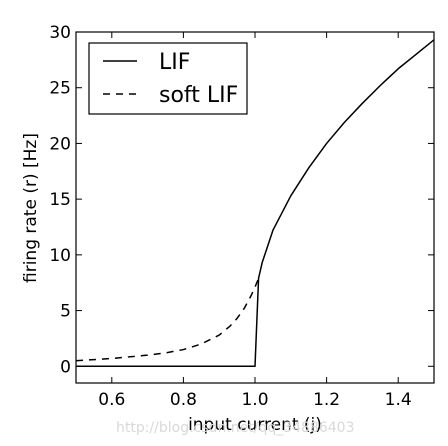 The height and width of the screenshot is (446, 448). Describe the element at coordinates (60, 89) in the screenshot. I see `y-tick-label: 25` at that location.